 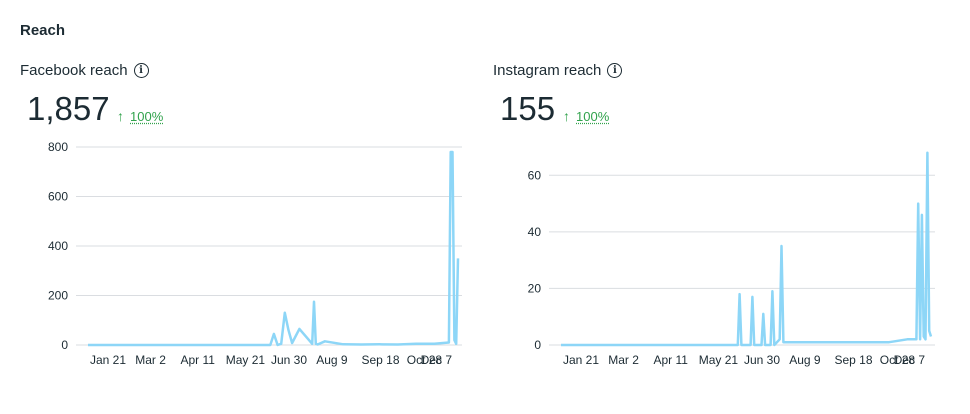 I want to click on y-tick-label: 400, so click(x=58, y=246).